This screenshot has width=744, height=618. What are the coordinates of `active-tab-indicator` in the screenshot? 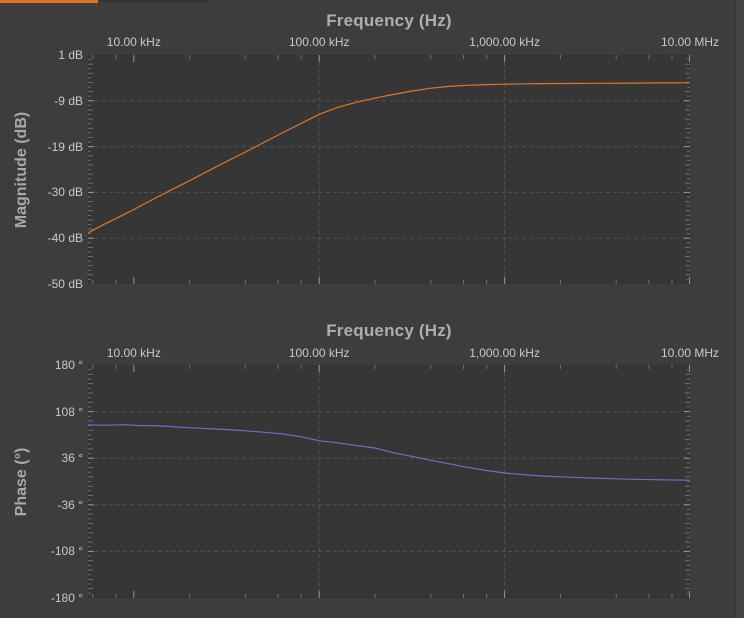 It's located at (49, 1).